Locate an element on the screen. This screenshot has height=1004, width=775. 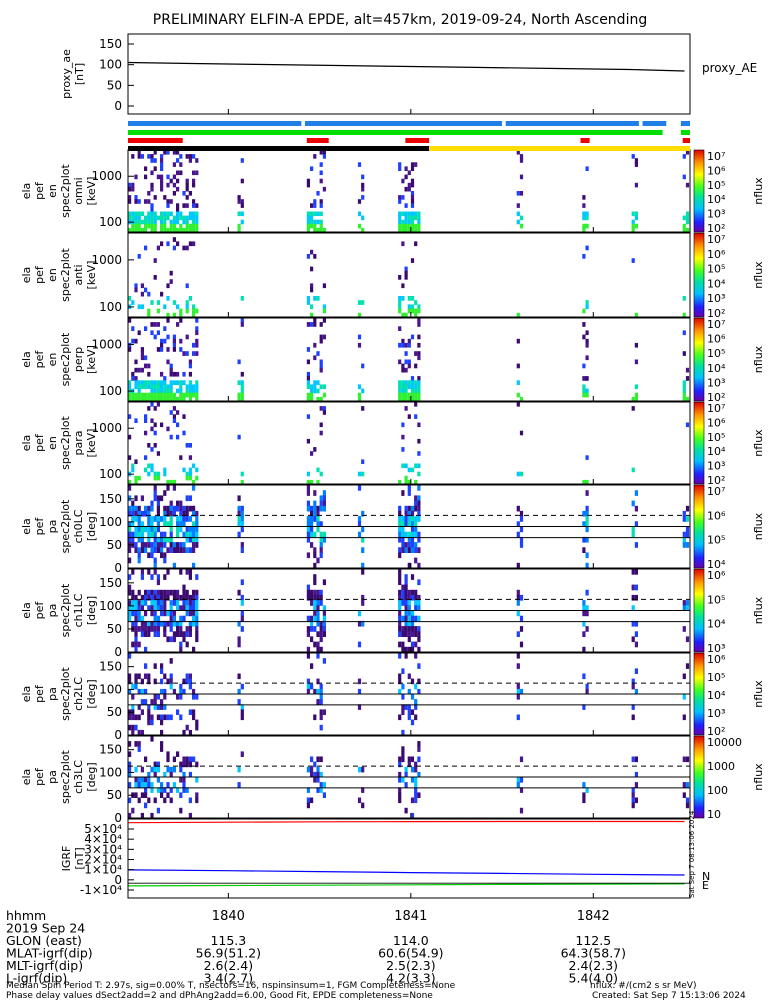
ytick-label: 150 is located at coordinates (110, 499).